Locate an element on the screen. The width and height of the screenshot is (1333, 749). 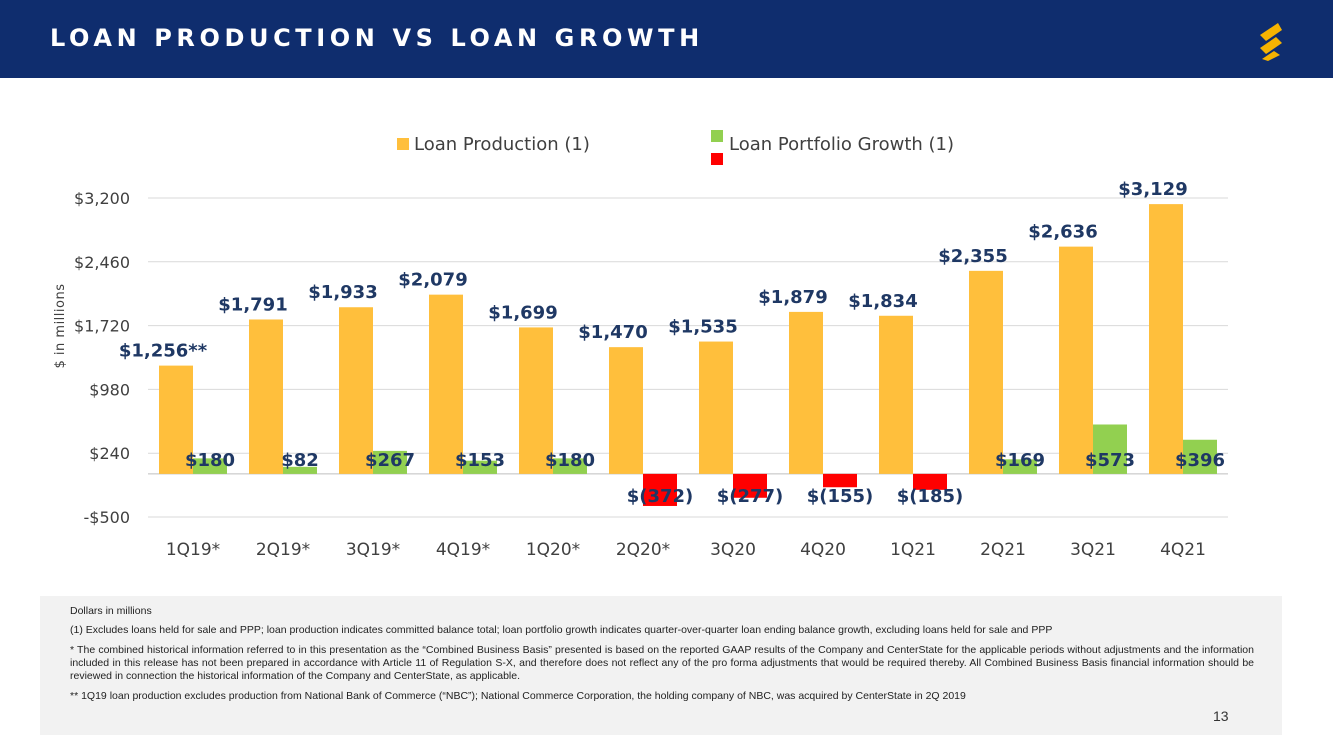
data-label-production: $1,535 is located at coordinates (702, 327).